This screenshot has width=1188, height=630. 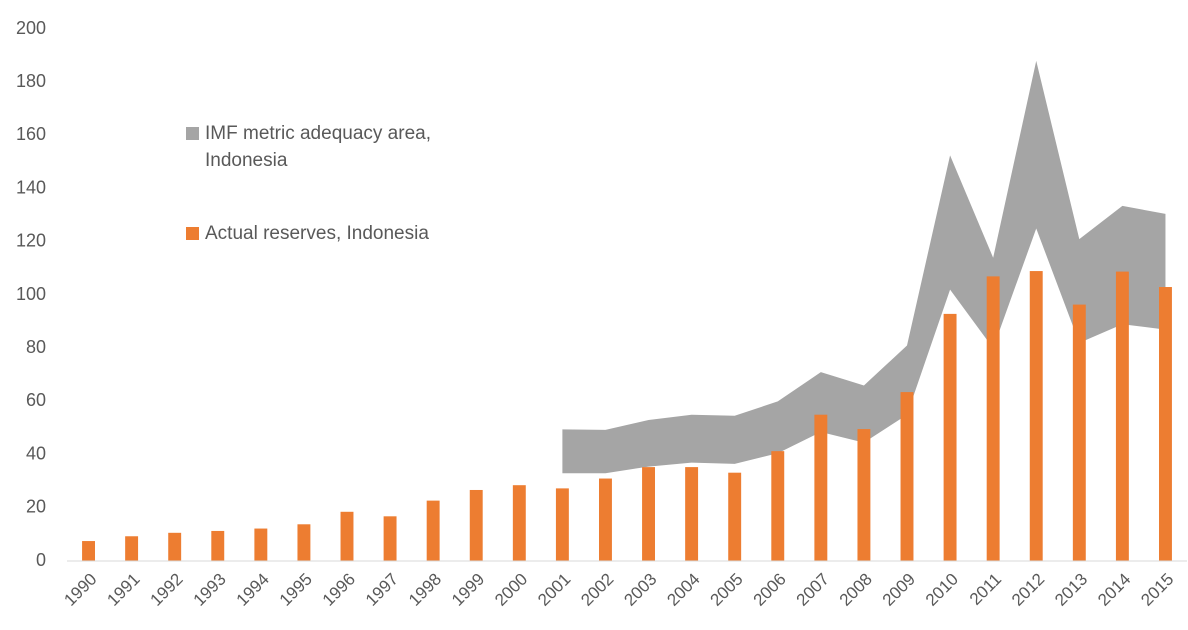 I want to click on x-tick-label: 2006, so click(x=770, y=590).